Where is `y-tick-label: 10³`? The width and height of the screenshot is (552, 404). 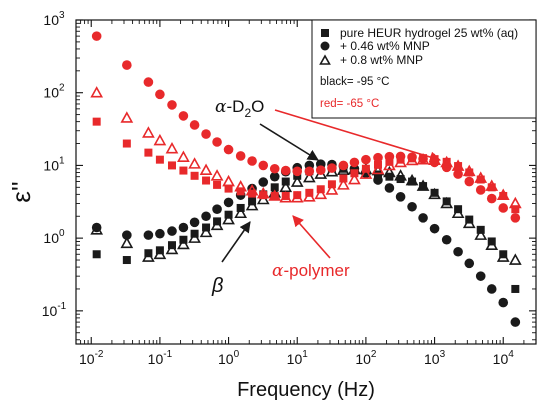
y-tick-label: 10³ is located at coordinates (54, 19).